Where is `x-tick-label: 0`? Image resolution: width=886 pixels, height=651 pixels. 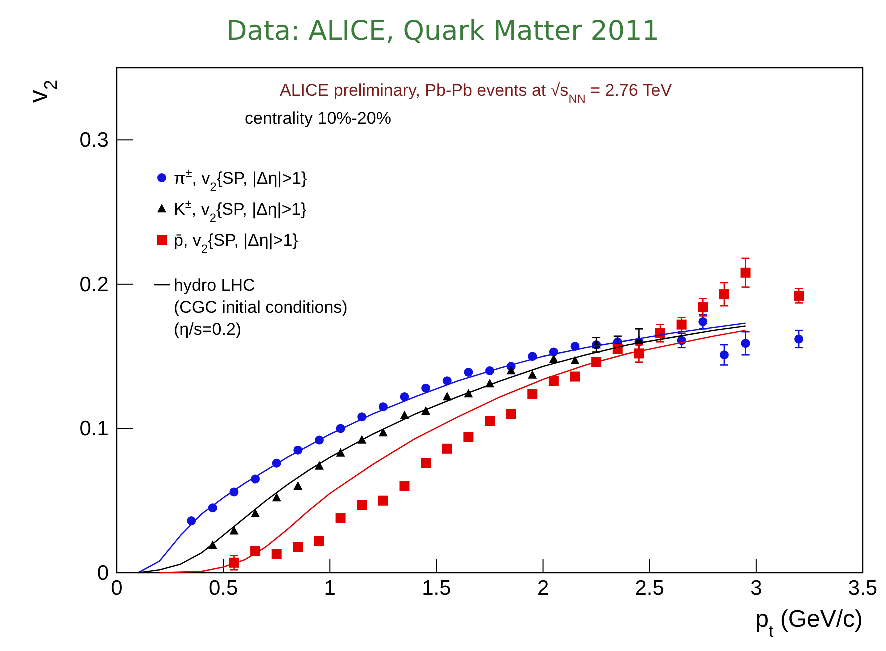 x-tick-label: 0 is located at coordinates (117, 588).